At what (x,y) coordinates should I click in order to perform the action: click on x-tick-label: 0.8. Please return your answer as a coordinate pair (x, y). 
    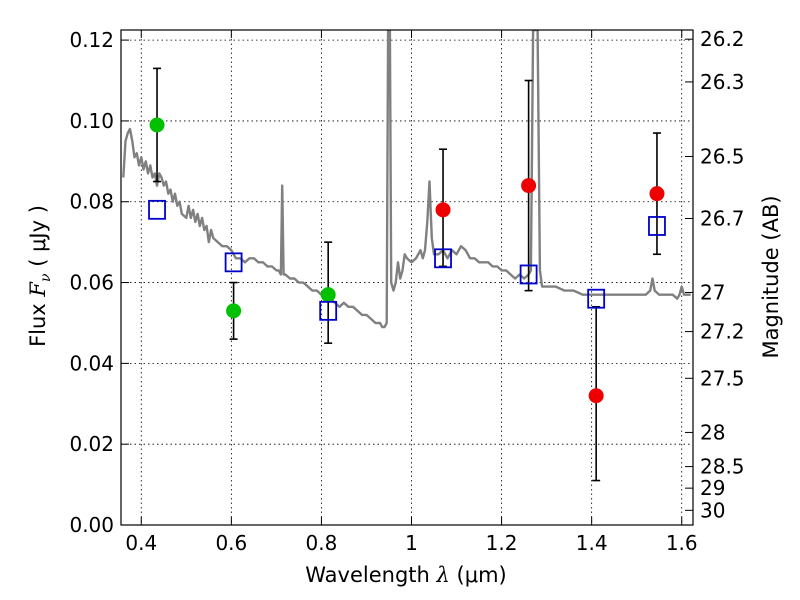
    Looking at the image, I should click on (322, 543).